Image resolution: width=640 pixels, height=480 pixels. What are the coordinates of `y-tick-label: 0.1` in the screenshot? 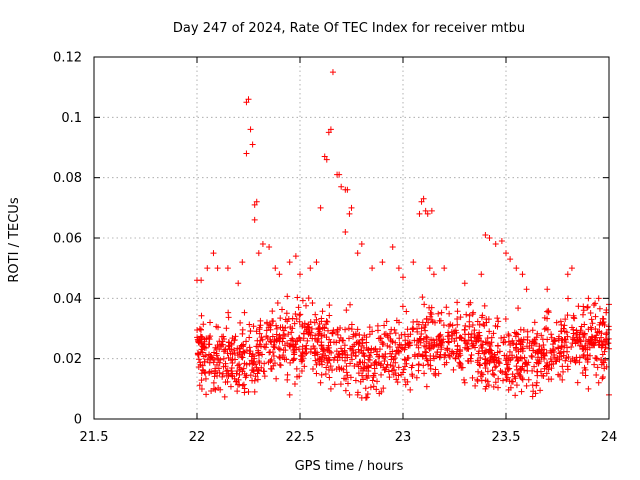 It's located at (71, 118).